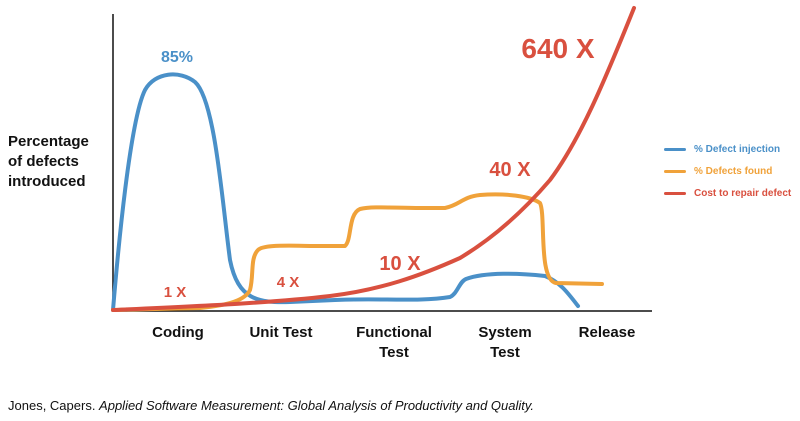 This screenshot has width=800, height=421. I want to click on chart-annotation: 640 X, so click(557, 48).